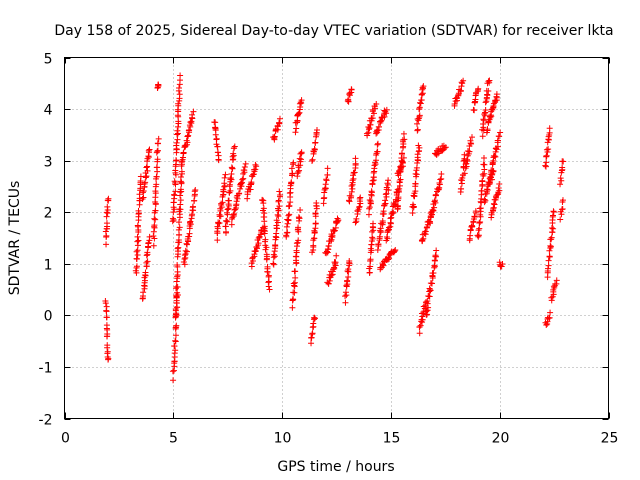 This screenshot has height=480, width=640. Describe the element at coordinates (65, 439) in the screenshot. I see `x-tick-label: 0` at that location.